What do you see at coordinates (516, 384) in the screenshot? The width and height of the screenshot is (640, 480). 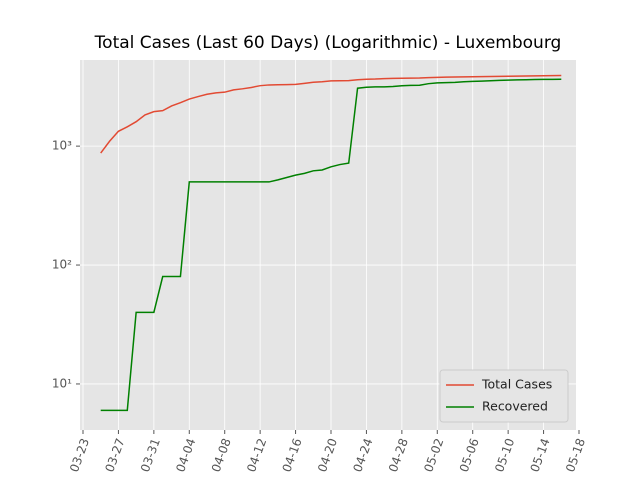 I see `legend-label: Total Cases` at bounding box center [516, 384].